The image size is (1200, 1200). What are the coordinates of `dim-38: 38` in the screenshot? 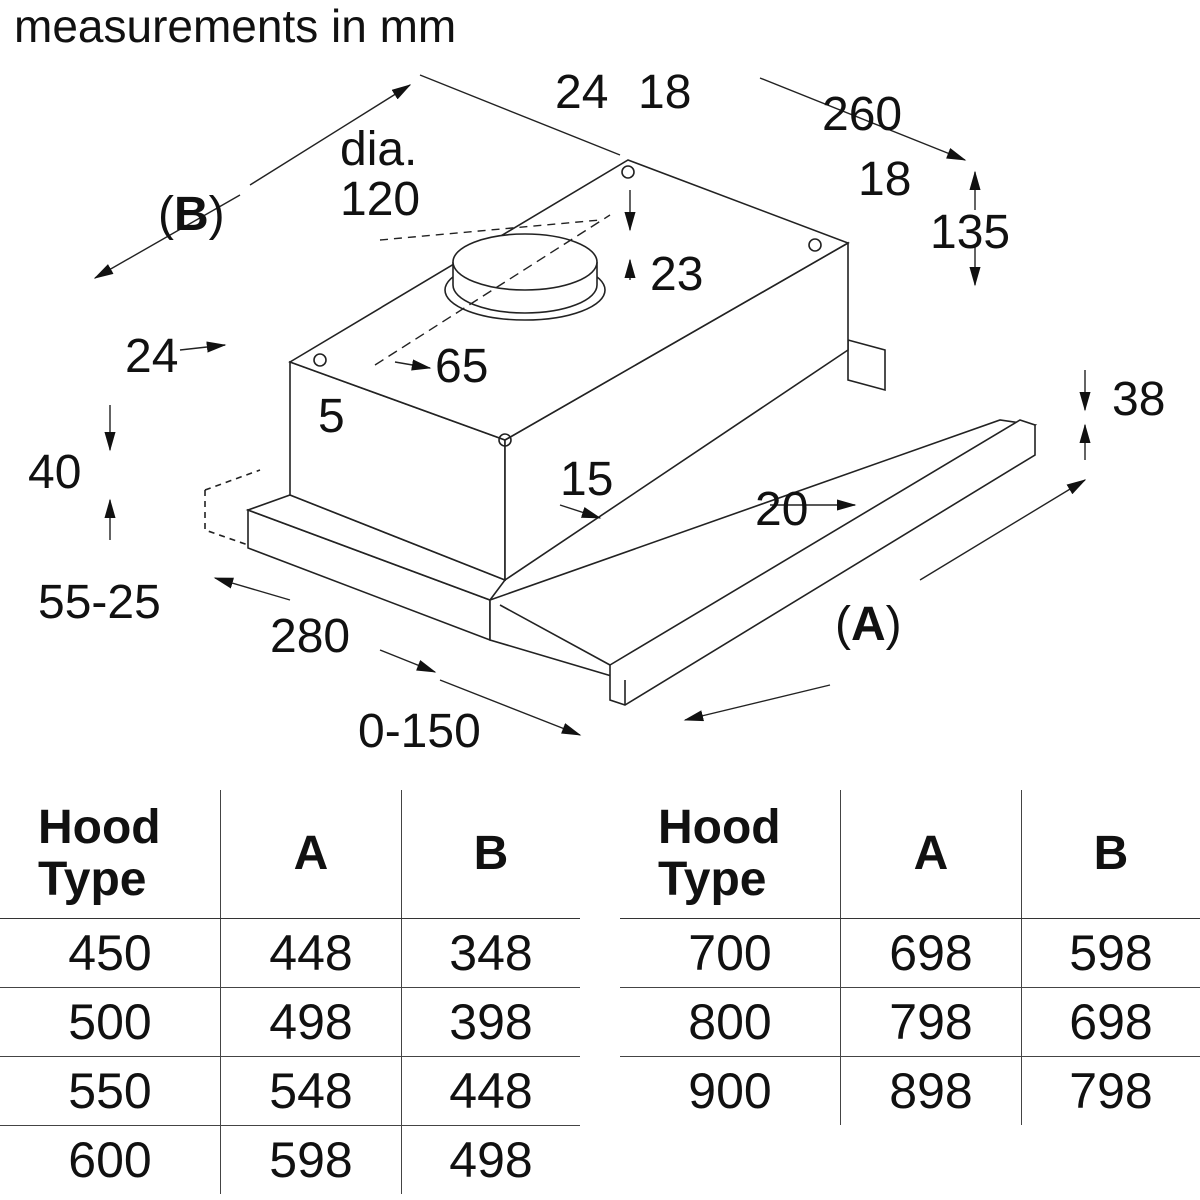 It's located at (1138, 399).